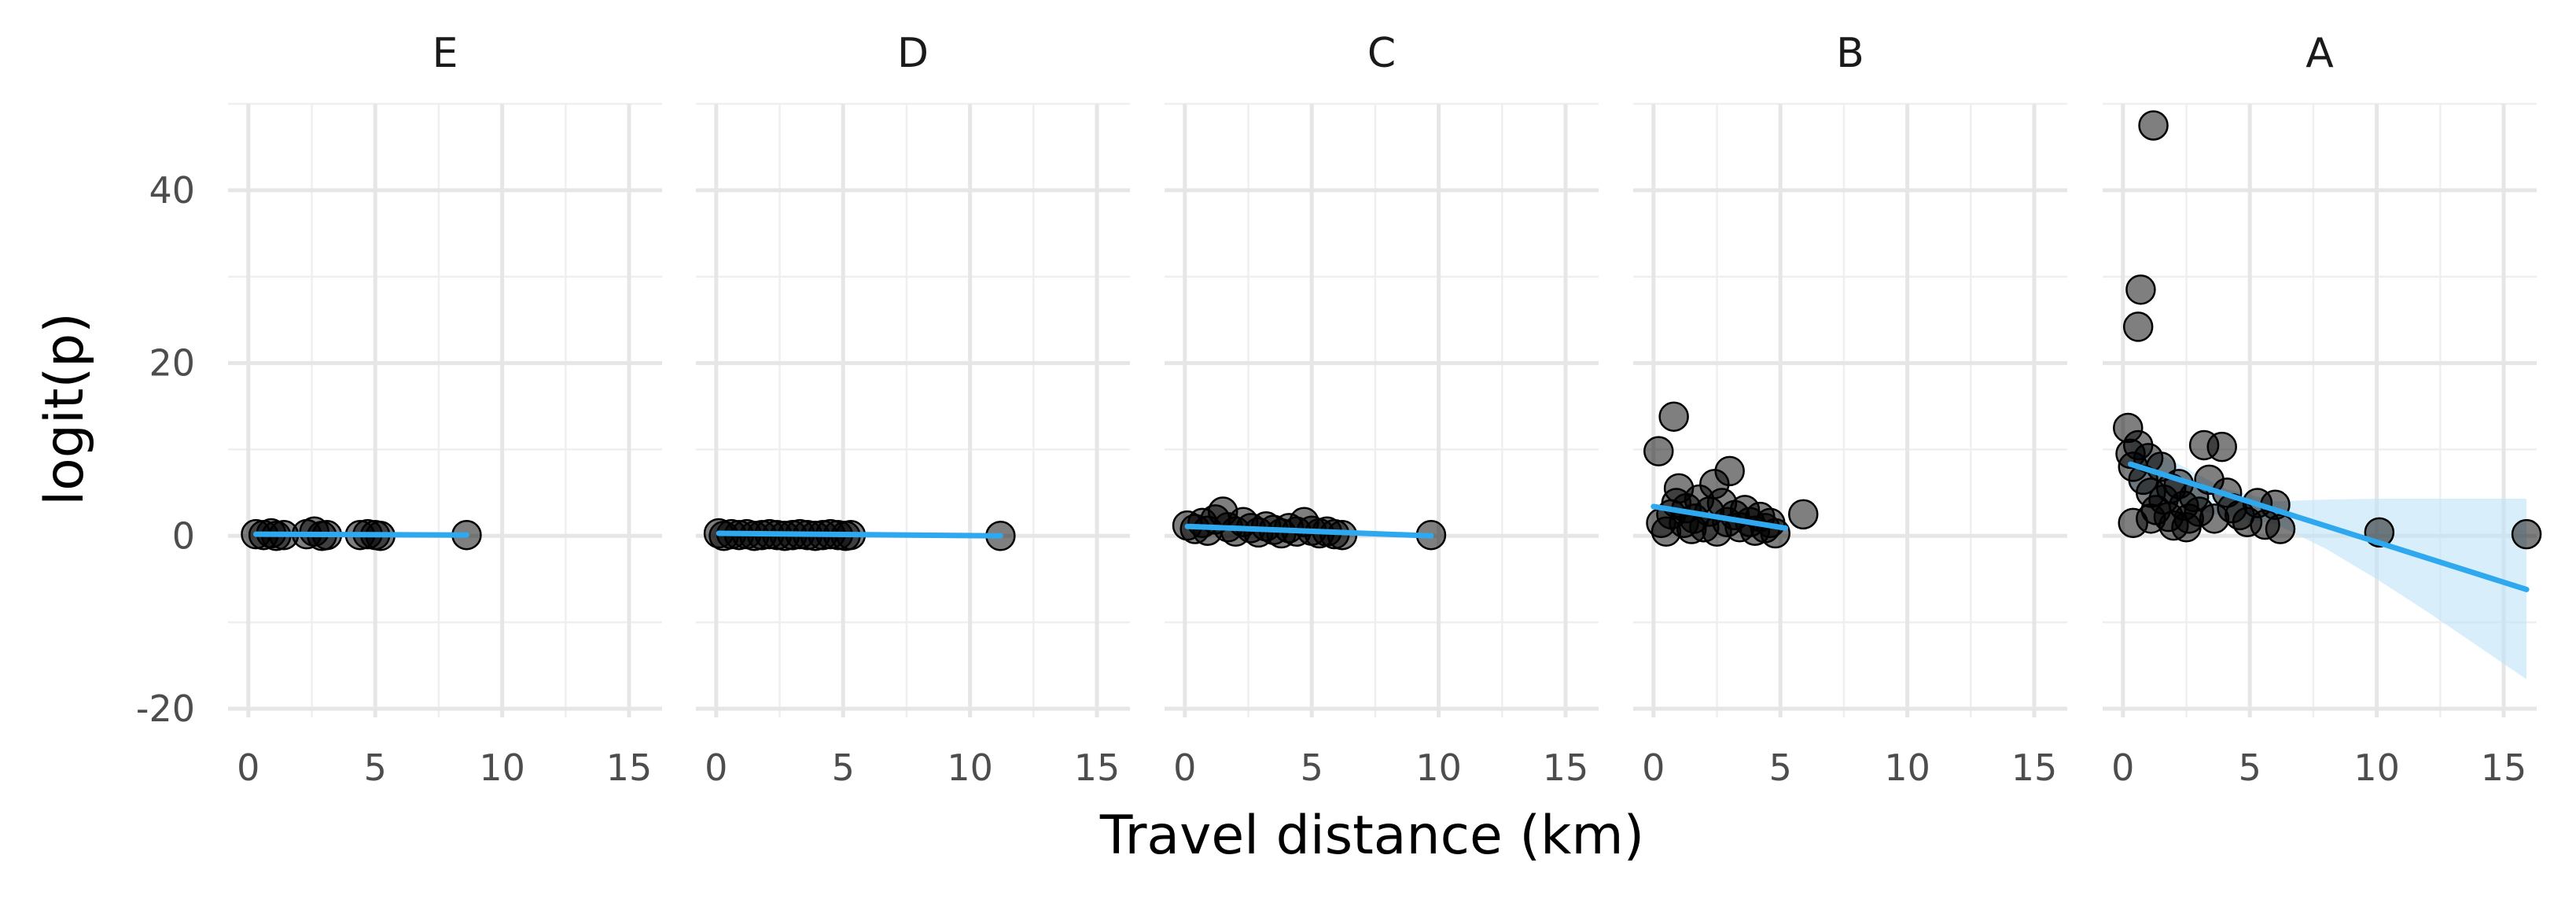 The width and height of the screenshot is (2576, 903). I want to click on x-axis-title: Travel distance (km), so click(1371, 836).